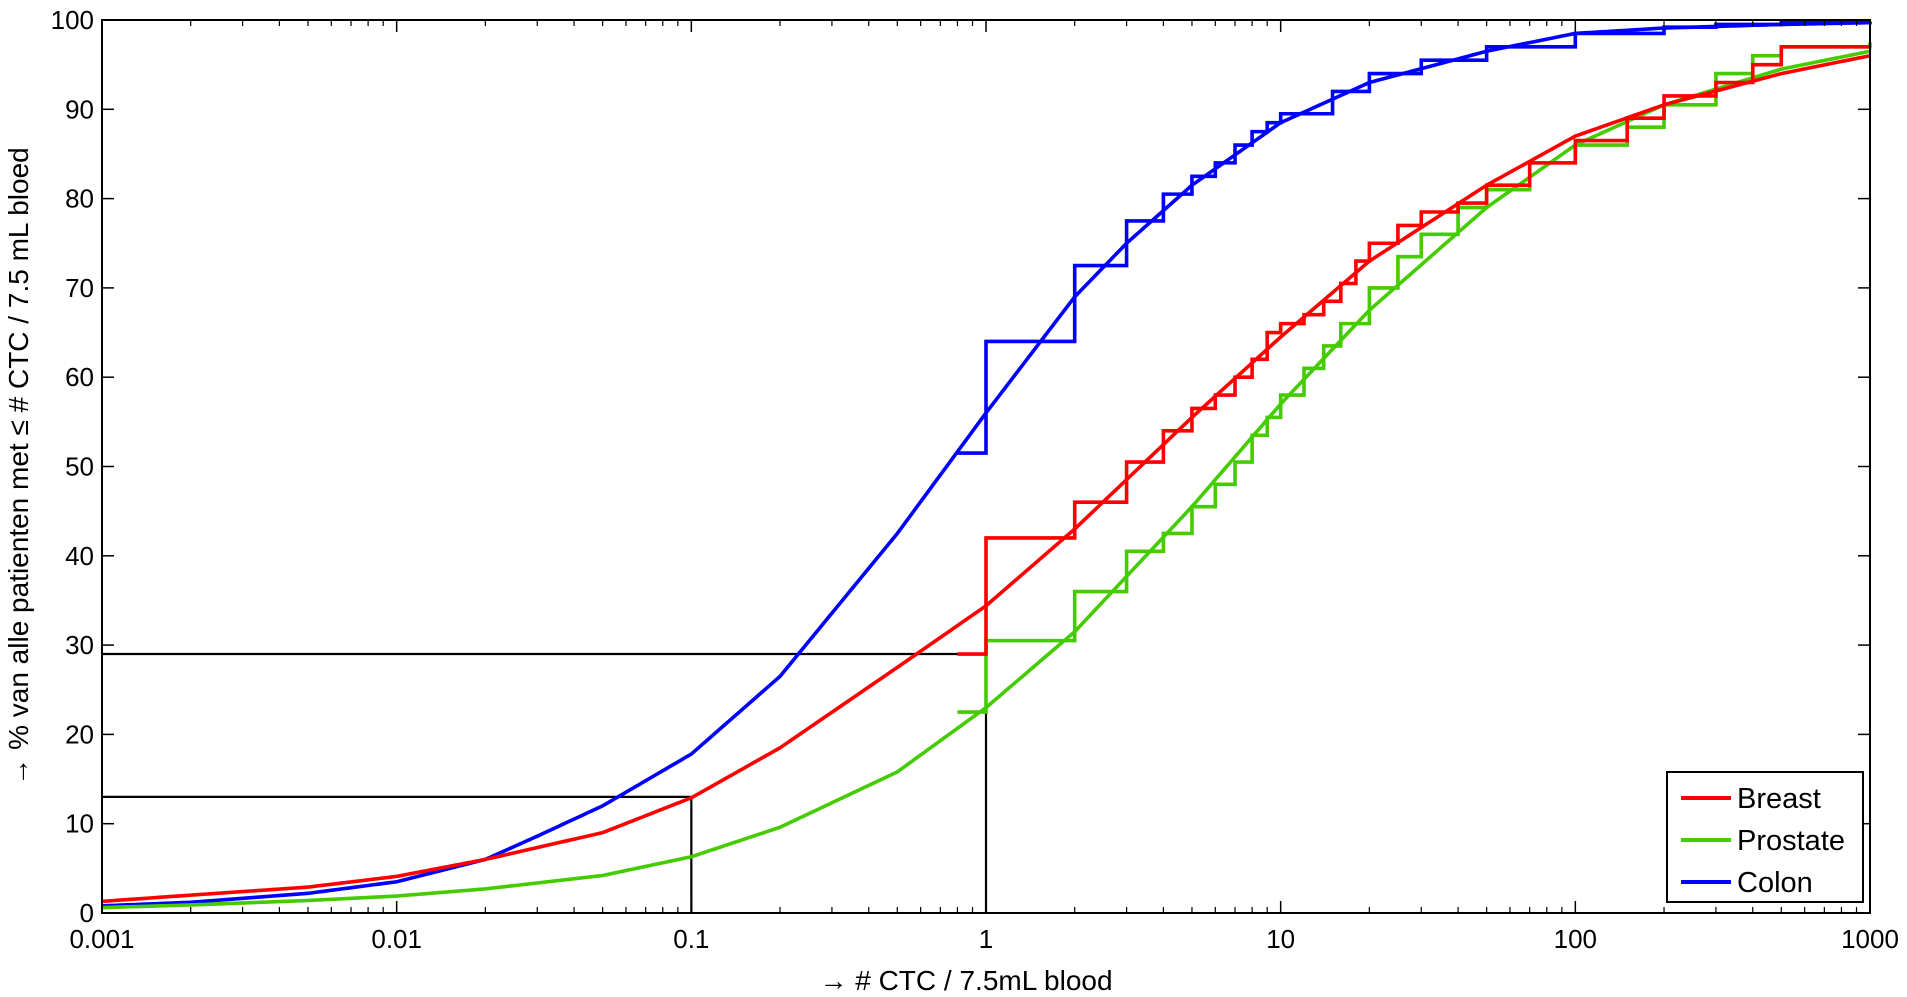 The height and width of the screenshot is (997, 1907). Describe the element at coordinates (79, 109) in the screenshot. I see `y-tick-label: 90` at that location.